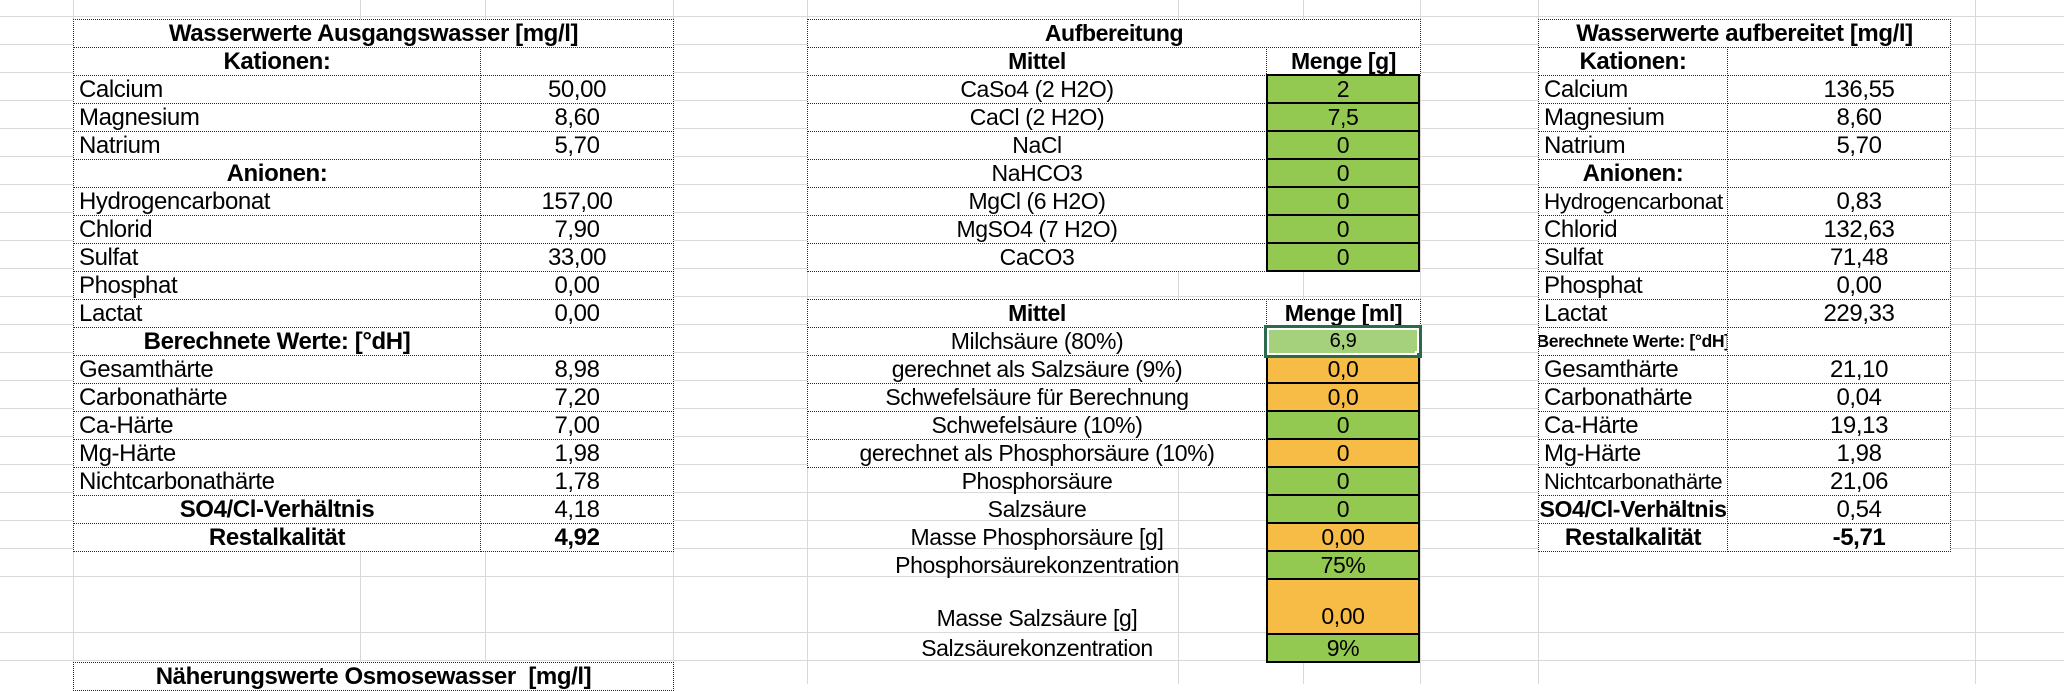  I want to click on osmosis-table-title: Näherungswerte Osmosewasser [mg/l], so click(373, 676).